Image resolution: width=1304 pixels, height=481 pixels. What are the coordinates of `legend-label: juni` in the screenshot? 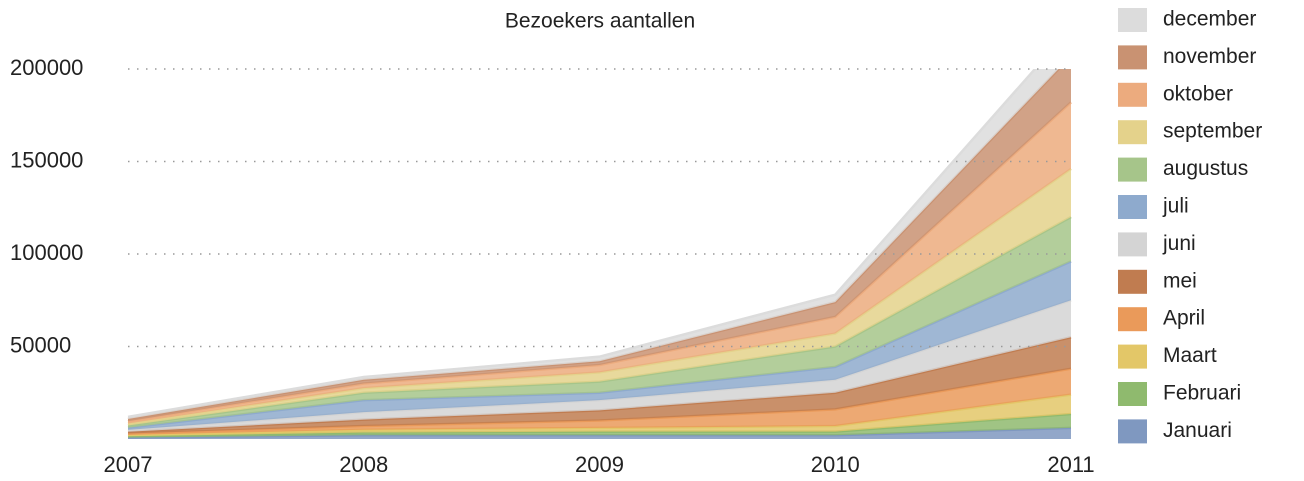 It's located at (1179, 243).